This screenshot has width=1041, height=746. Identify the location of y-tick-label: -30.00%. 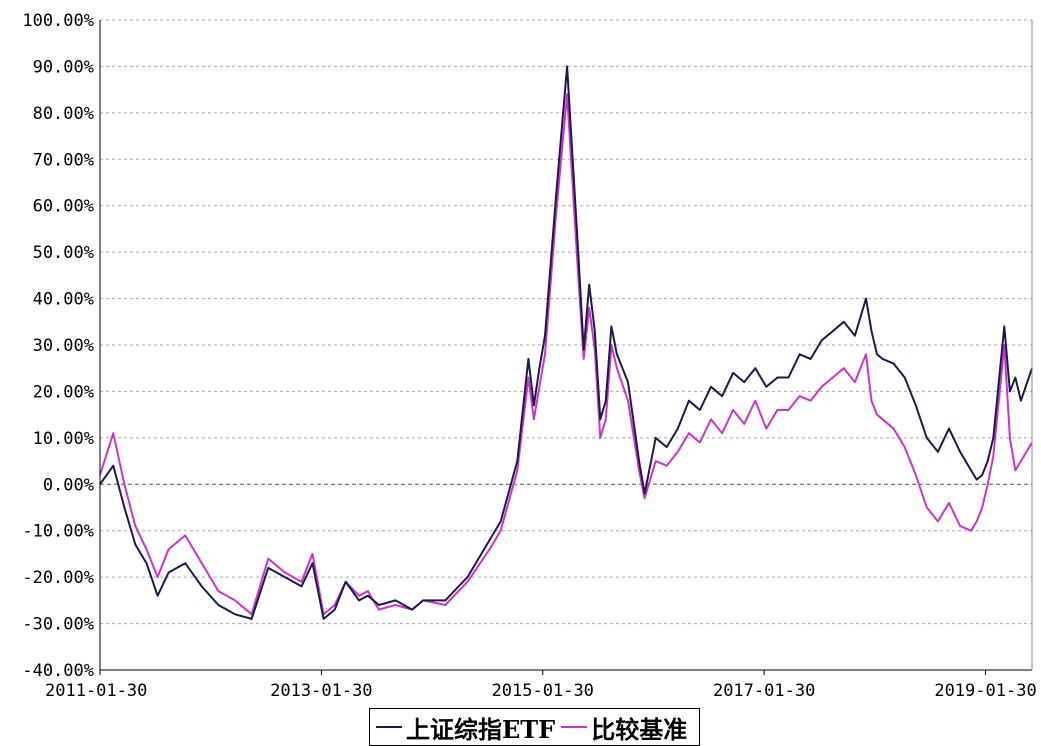
(58, 625).